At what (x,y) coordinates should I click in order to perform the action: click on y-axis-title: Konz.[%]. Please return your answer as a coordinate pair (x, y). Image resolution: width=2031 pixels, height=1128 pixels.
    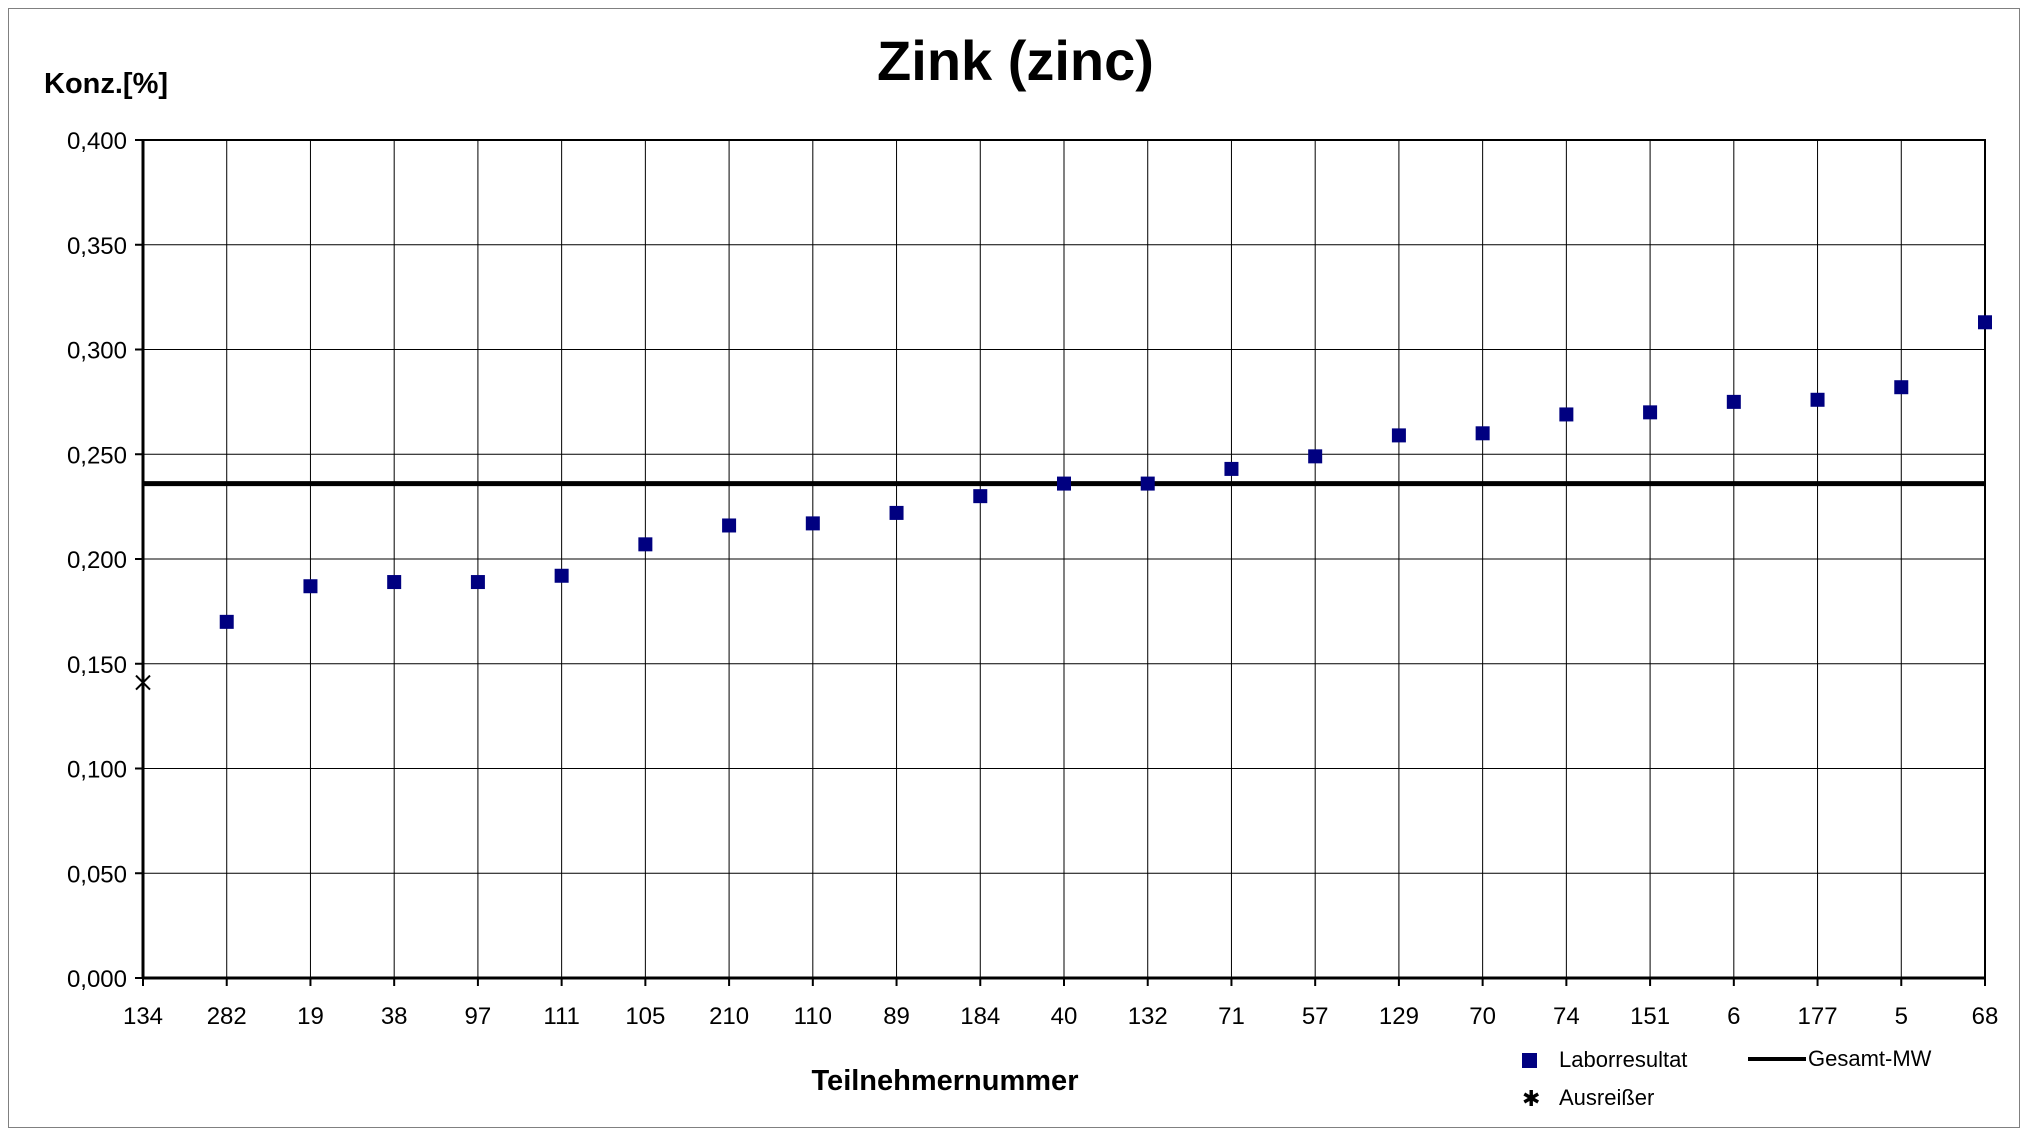
    Looking at the image, I should click on (106, 84).